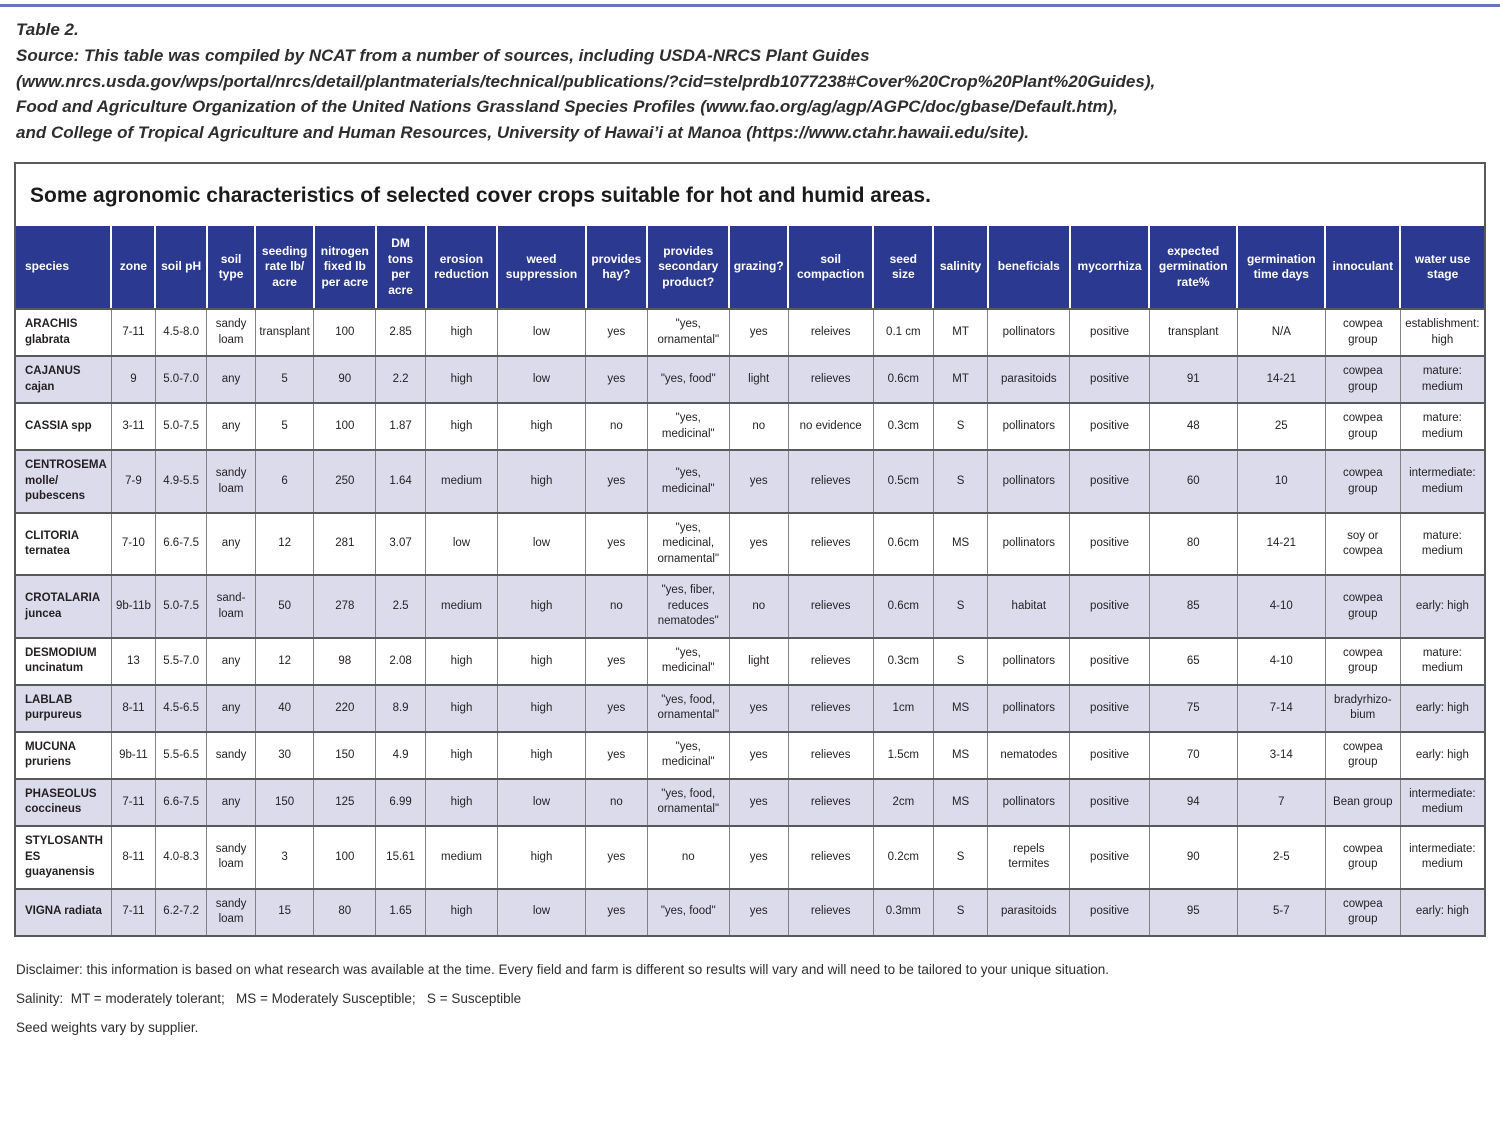  I want to click on table-cell: 220, so click(344, 708).